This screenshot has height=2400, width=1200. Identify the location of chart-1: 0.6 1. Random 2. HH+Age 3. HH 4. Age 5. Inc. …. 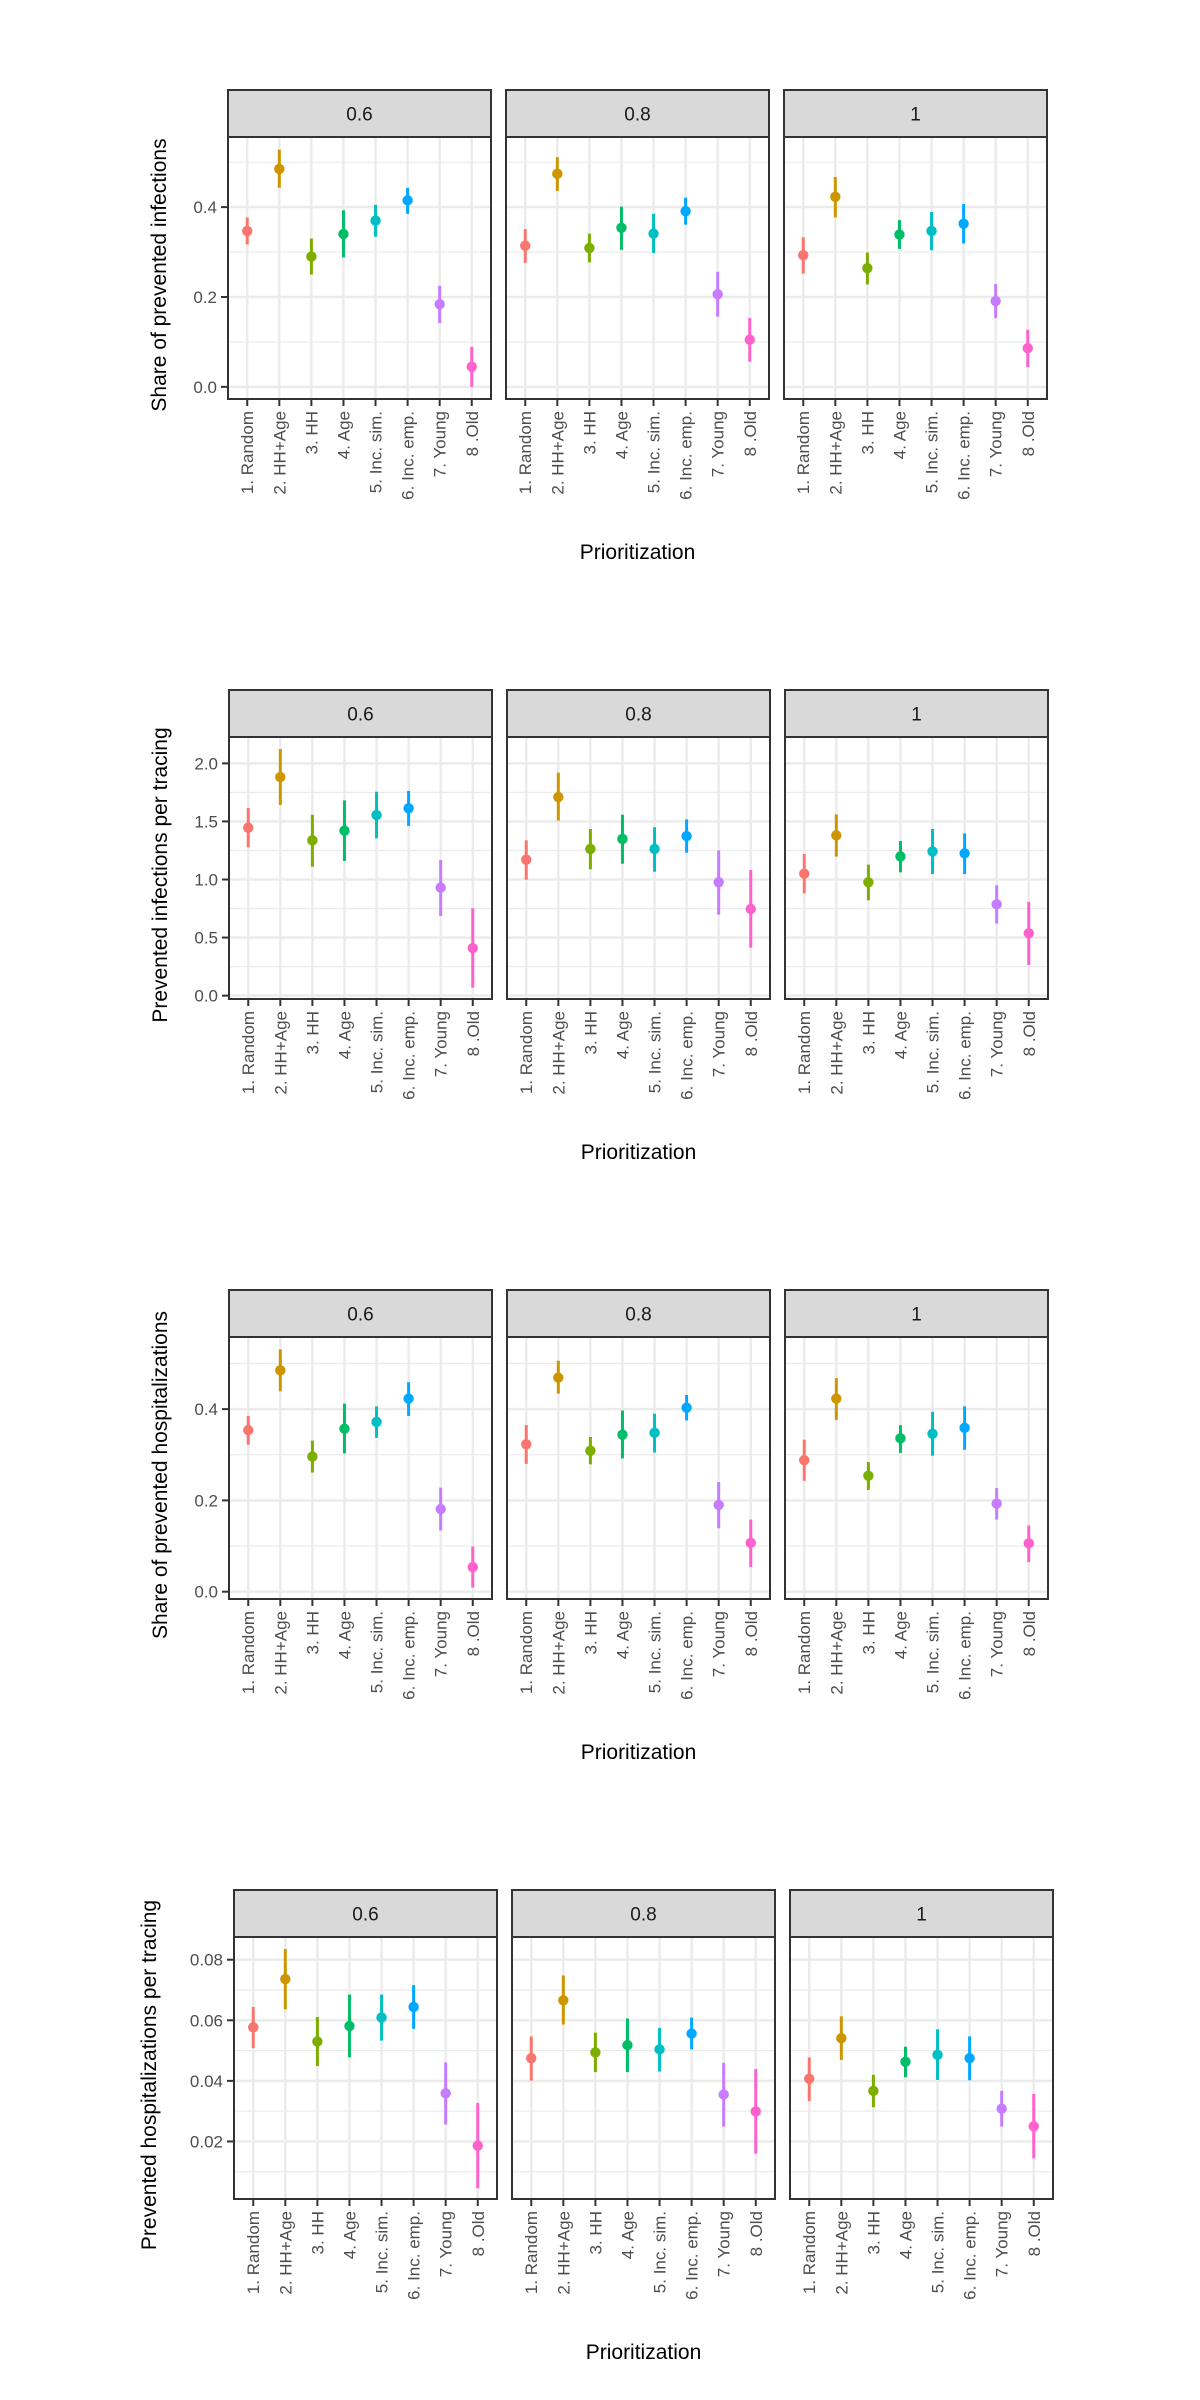
(598, 326).